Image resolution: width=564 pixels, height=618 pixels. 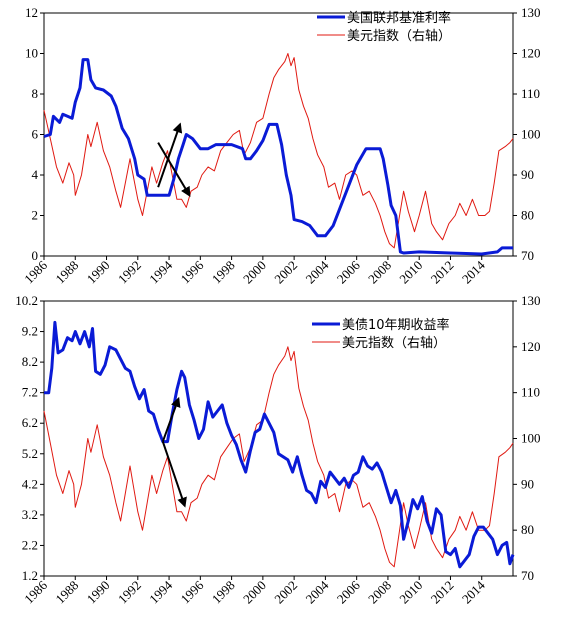 I want to click on y-left-tick-label: 4, so click(x=35, y=174).